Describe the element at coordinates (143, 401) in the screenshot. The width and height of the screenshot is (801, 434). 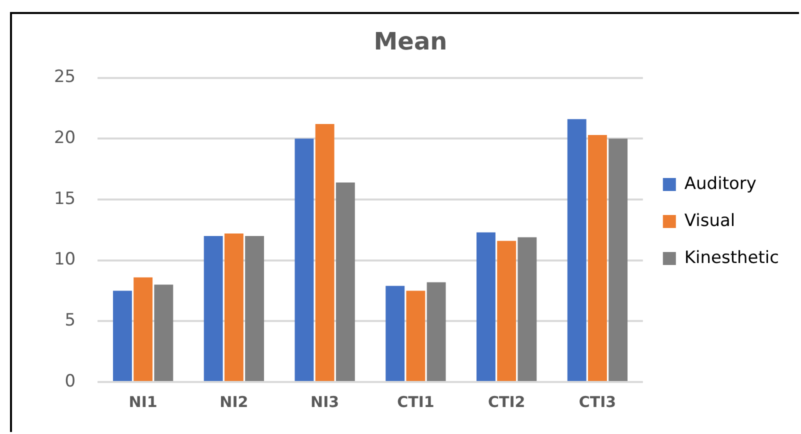
I see `x-tick-label: NI1` at that location.